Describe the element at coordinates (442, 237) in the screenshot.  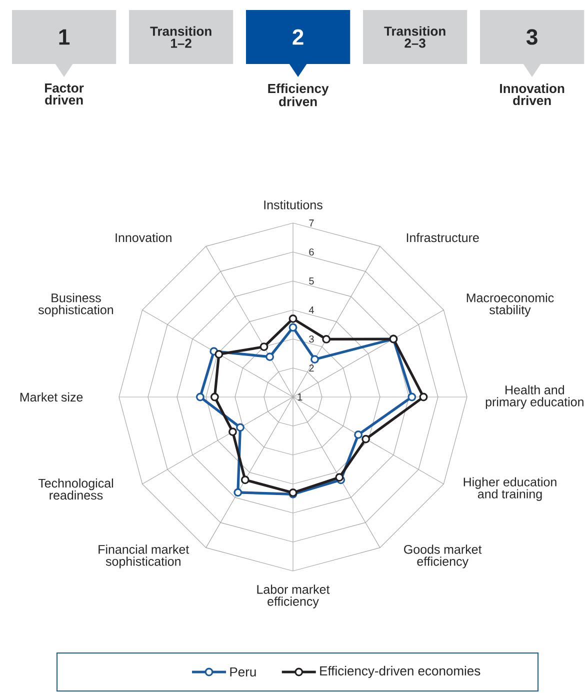
I see `spoke-label: Infrastructure` at that location.